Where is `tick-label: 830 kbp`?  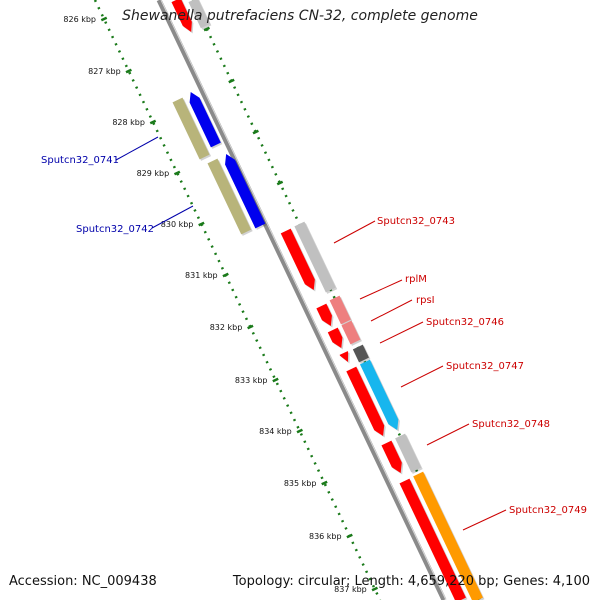
tick-label: 830 kbp is located at coordinates (177, 224).